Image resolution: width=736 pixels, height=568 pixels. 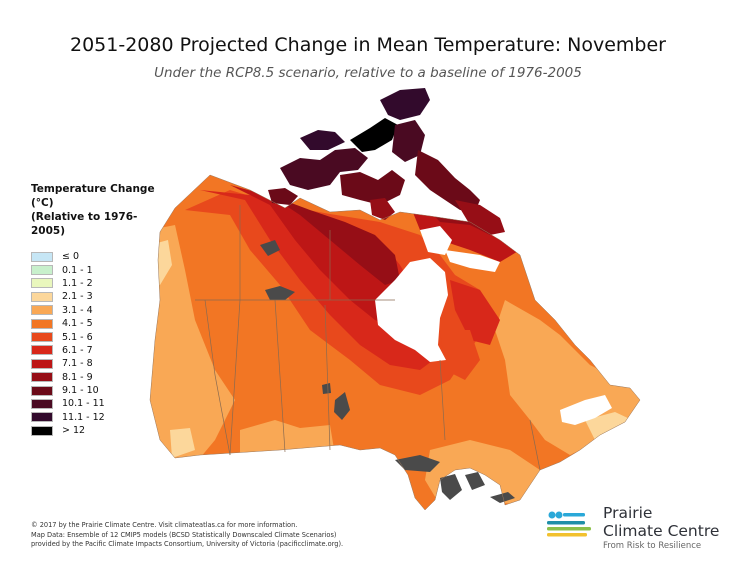 I want to click on legend-label: 11.1 - 12, so click(x=83, y=417).